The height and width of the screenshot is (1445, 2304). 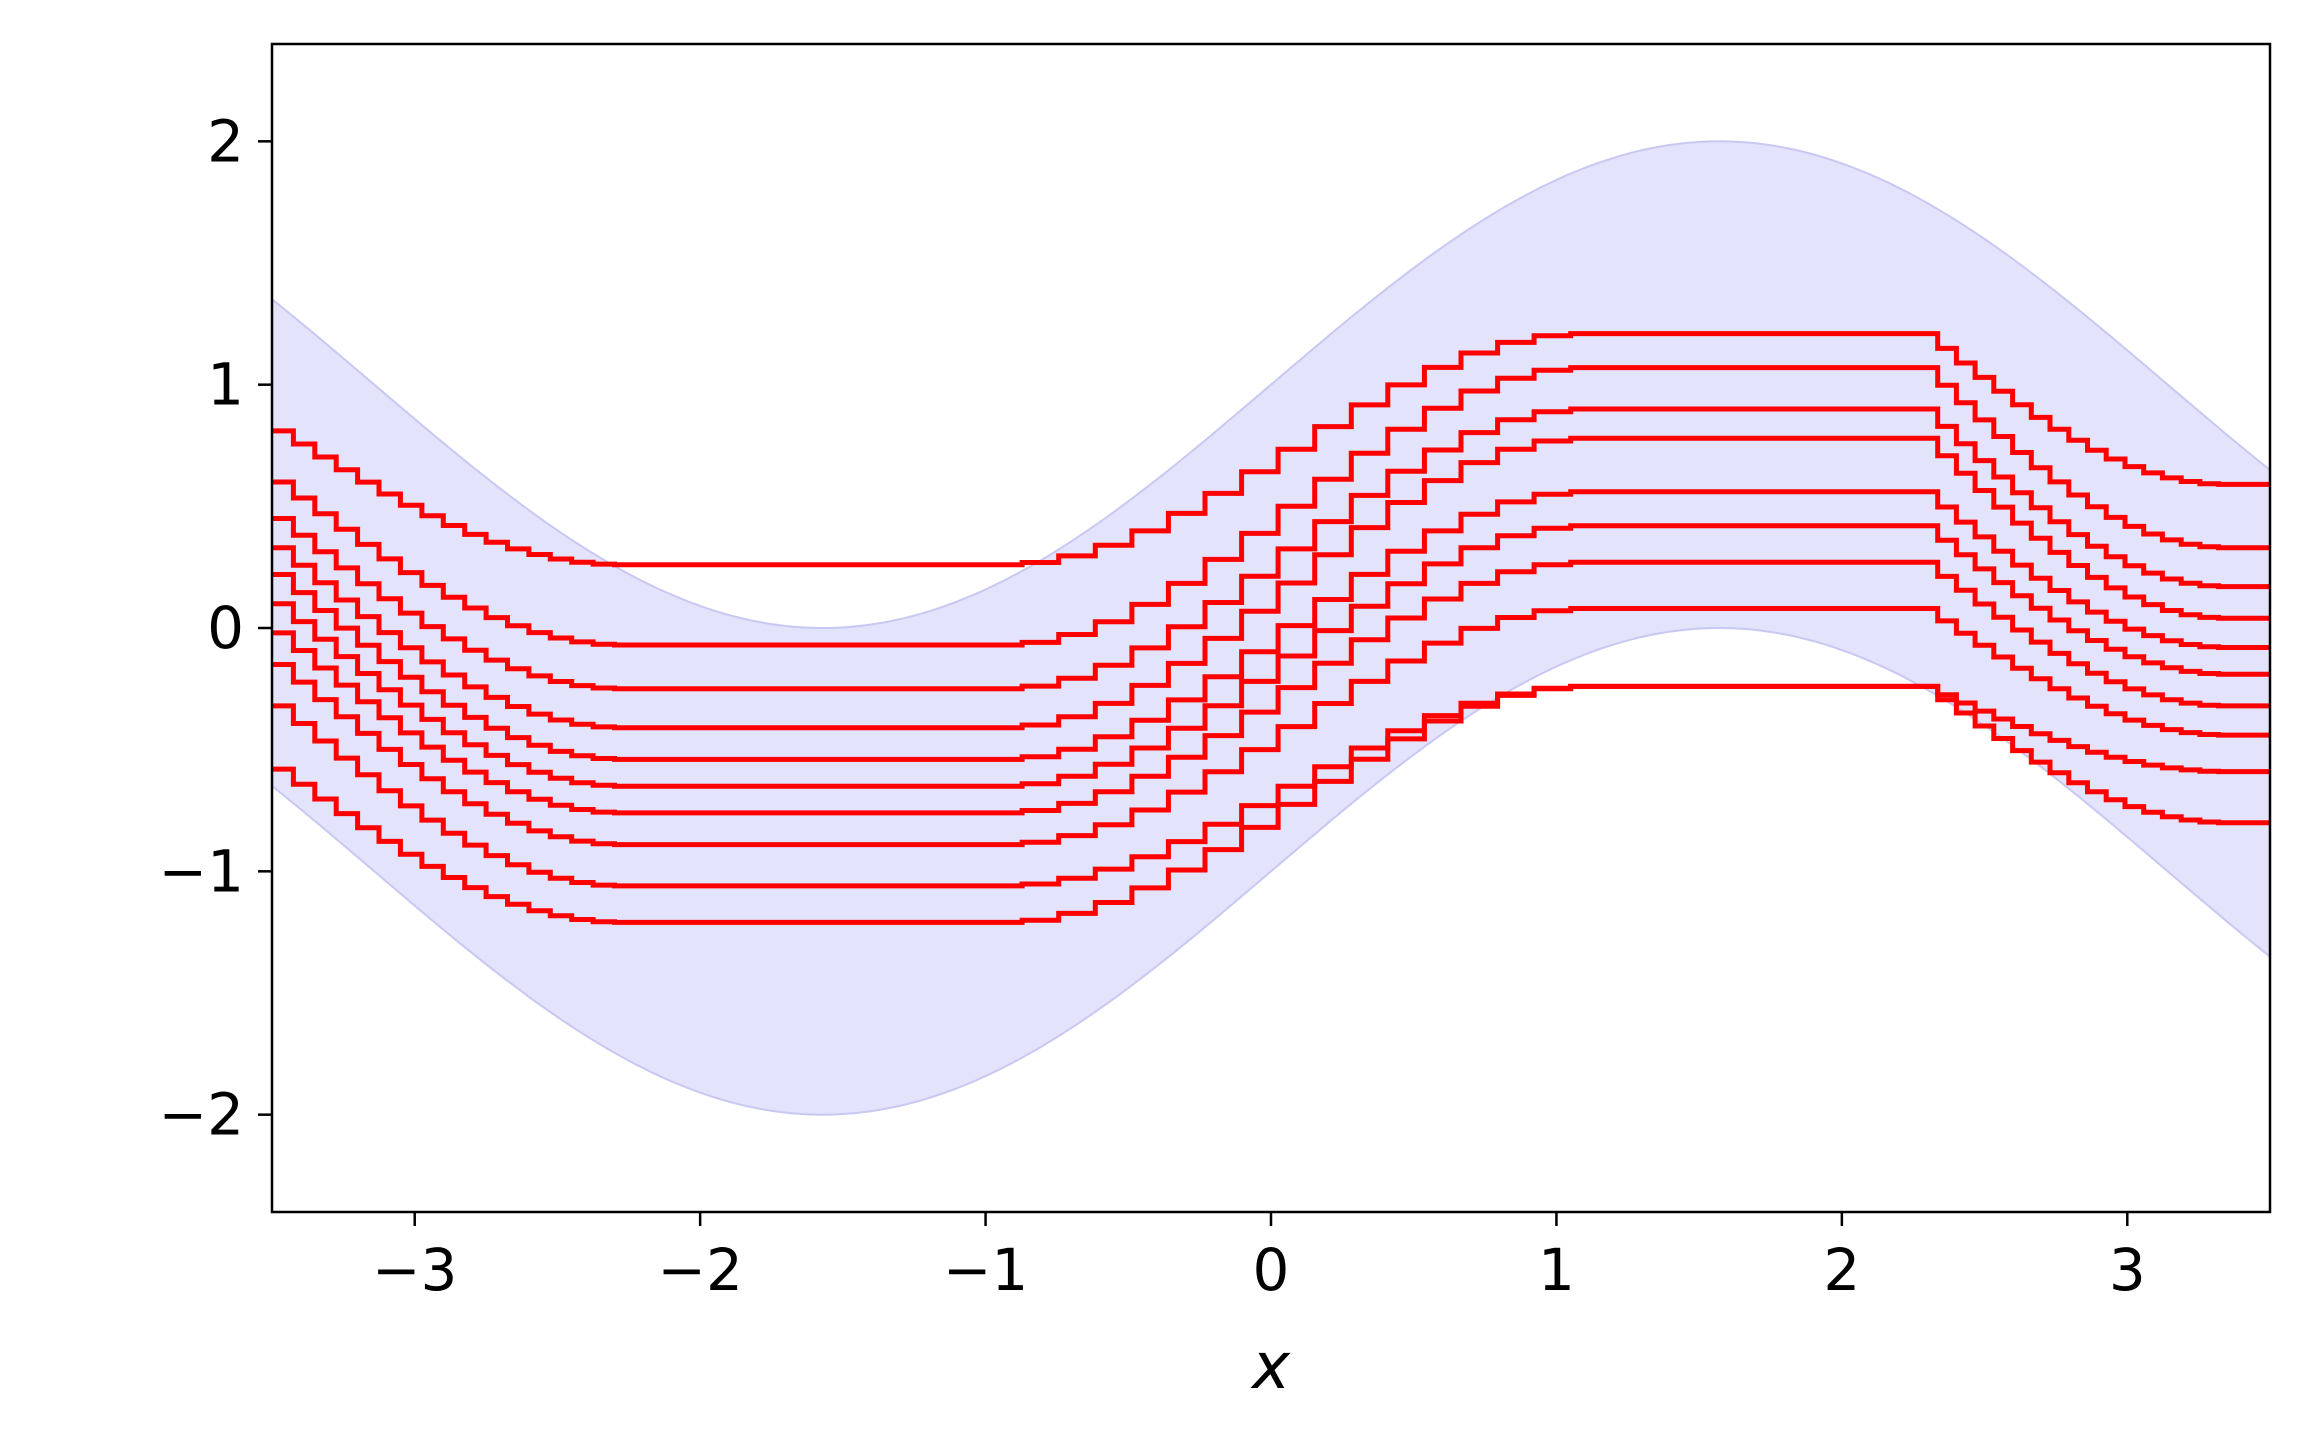 I want to click on y-axis: −2 −1 0 1 2, so click(x=215, y=628).